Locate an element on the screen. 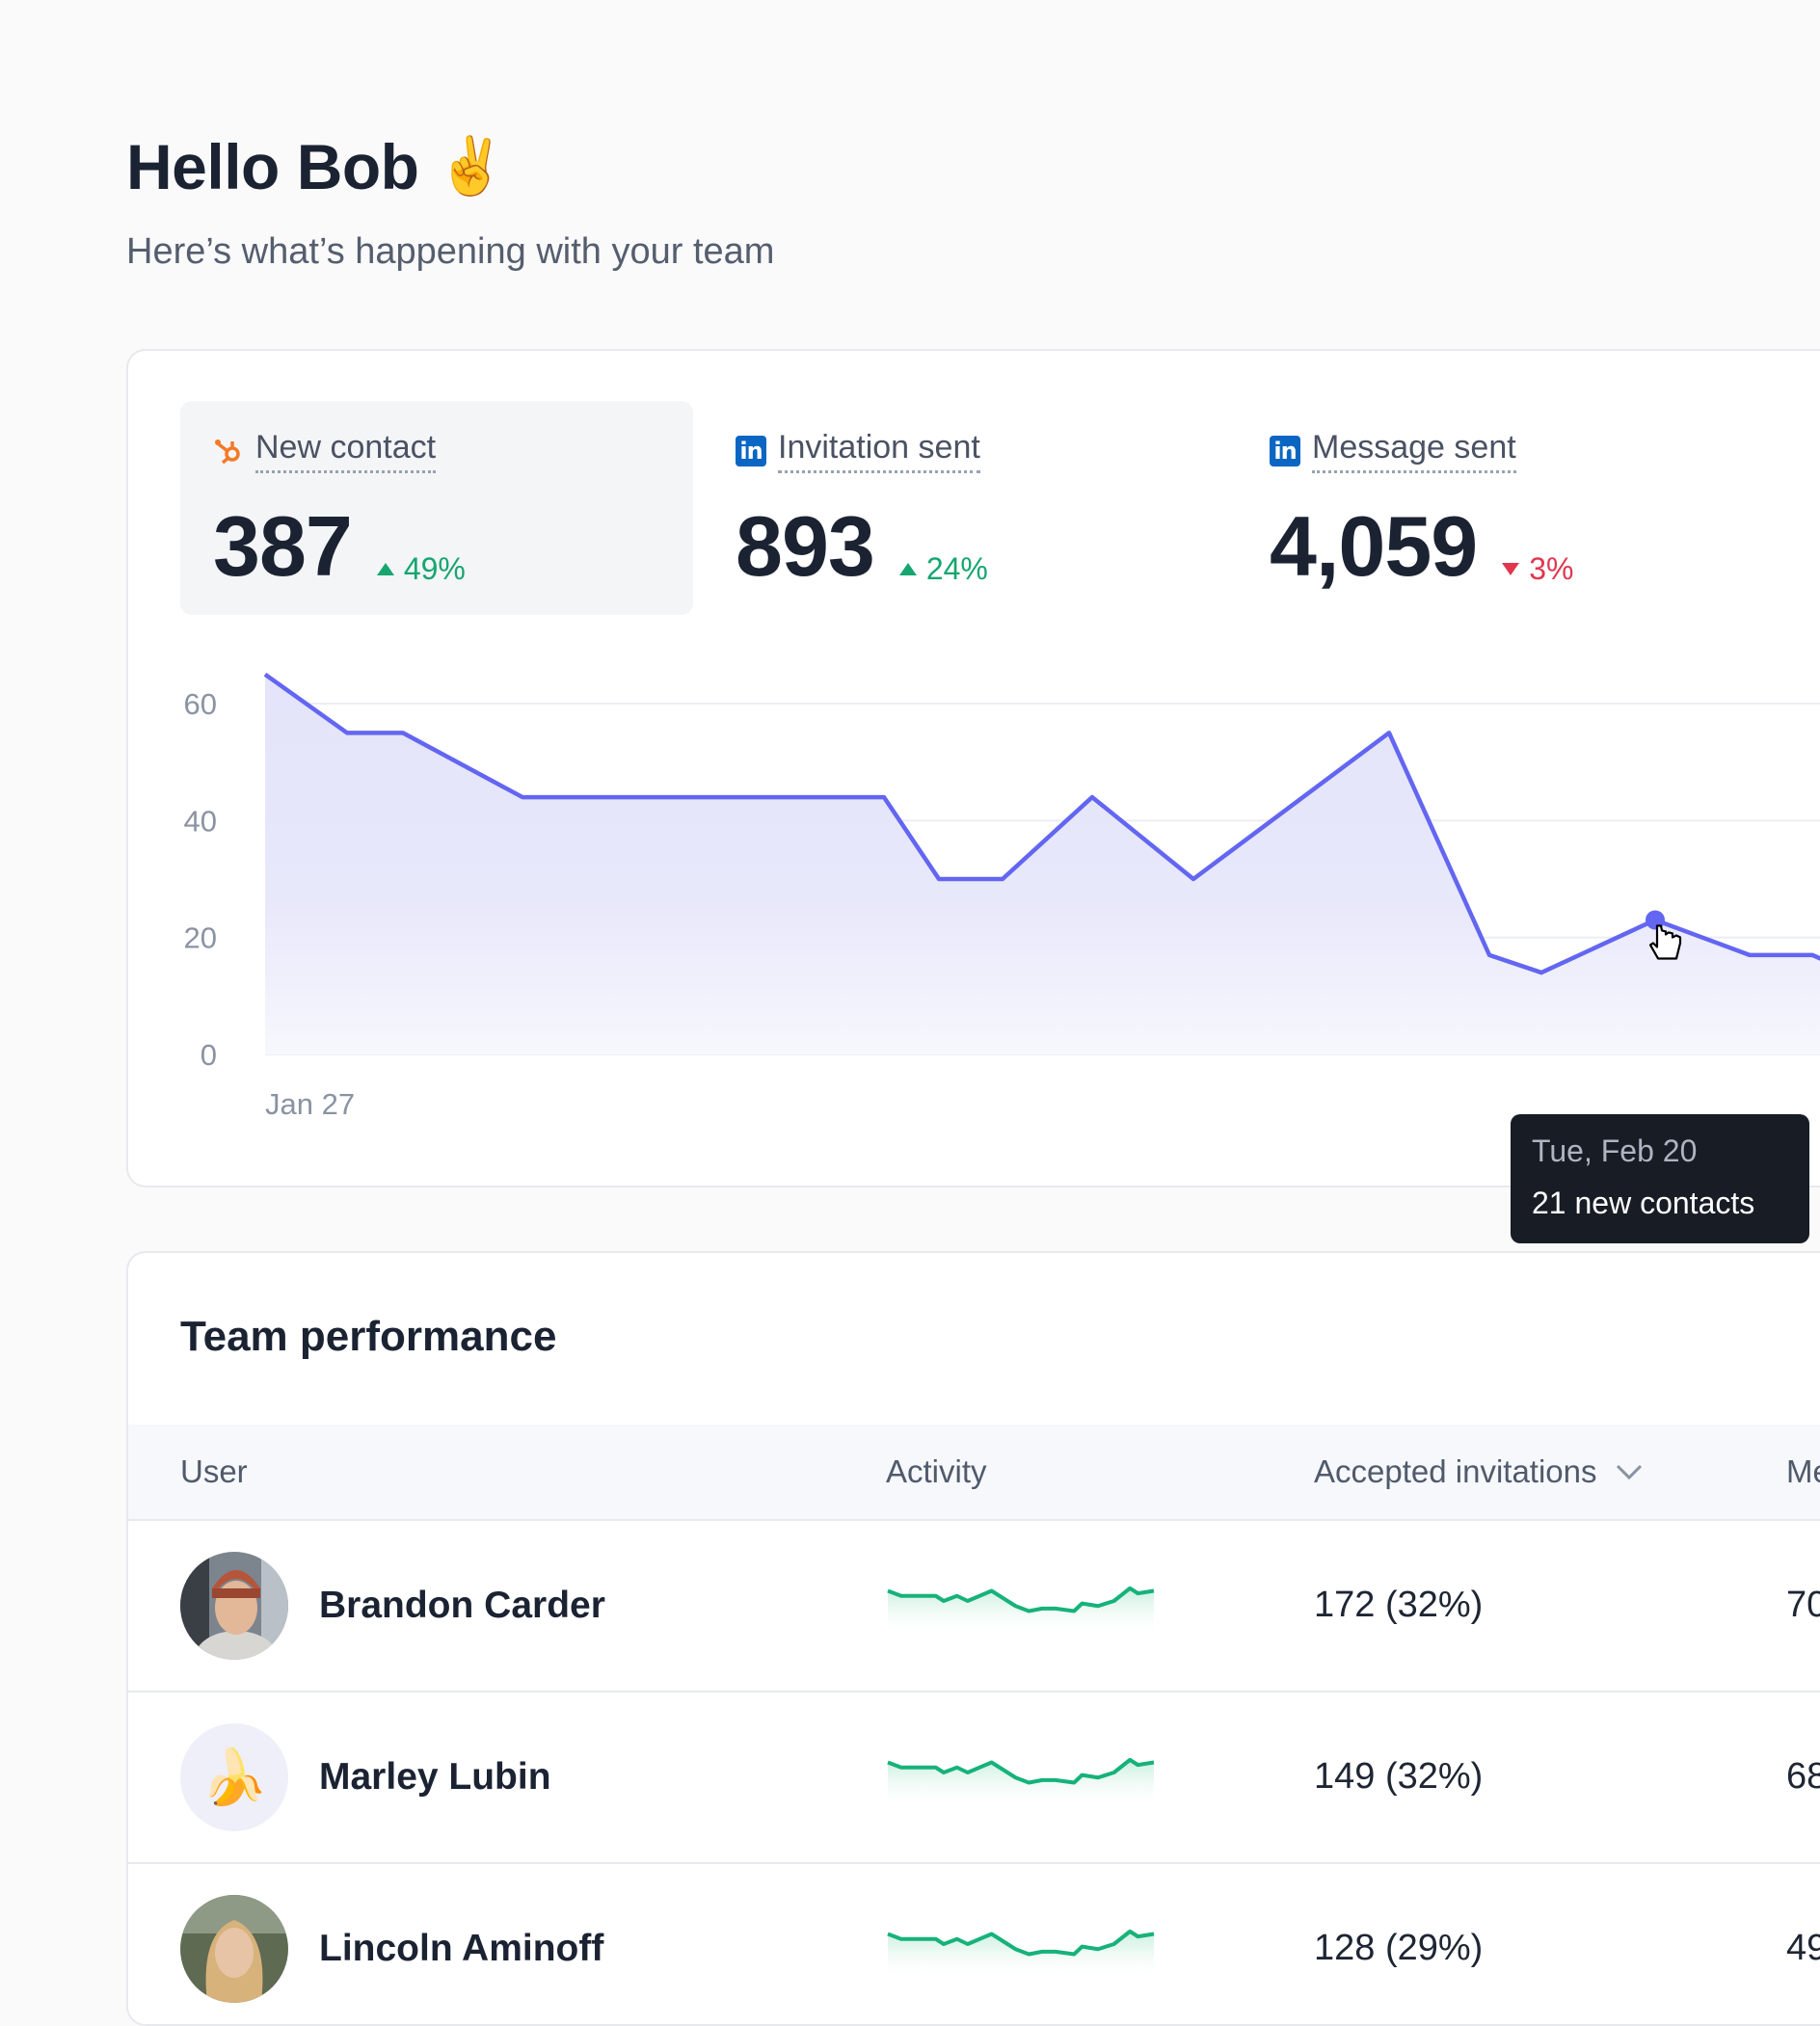 The height and width of the screenshot is (2026, 1820). accepted-invitations-value: 128 (29%) is located at coordinates (1399, 1948).